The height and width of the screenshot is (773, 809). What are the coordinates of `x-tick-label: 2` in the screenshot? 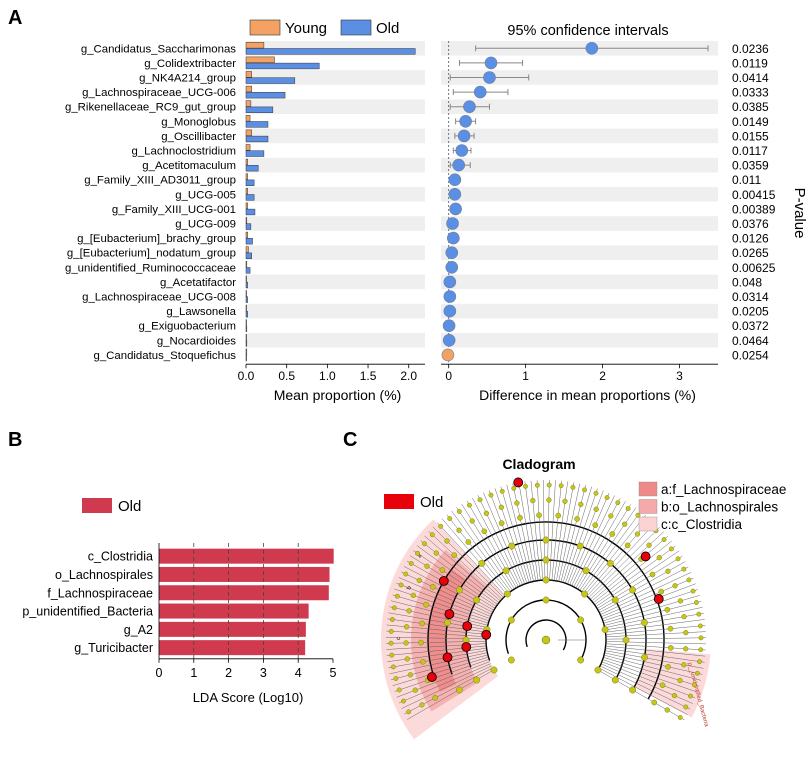 It's located at (602, 376).